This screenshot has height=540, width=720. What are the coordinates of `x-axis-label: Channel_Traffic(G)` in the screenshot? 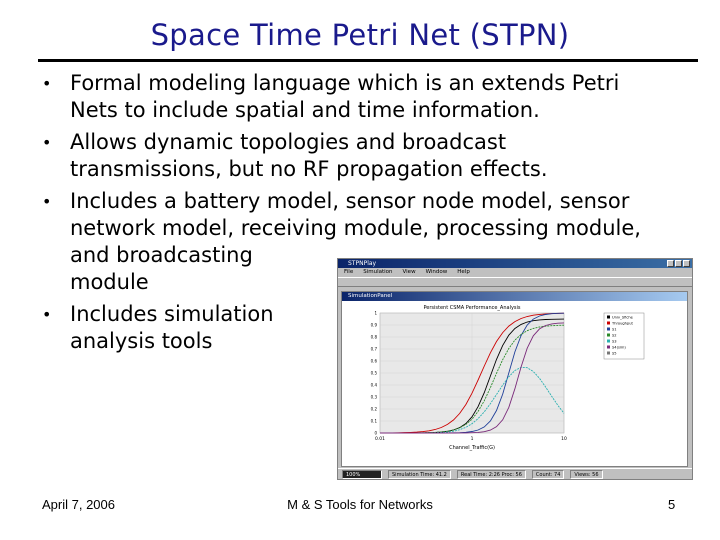 It's located at (472, 448).